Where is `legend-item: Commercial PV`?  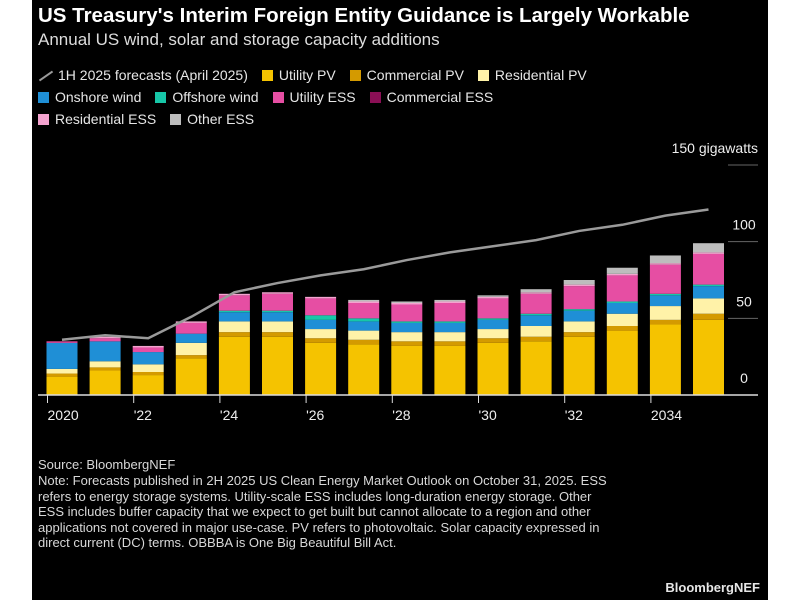 legend-item: Commercial PV is located at coordinates (406, 75).